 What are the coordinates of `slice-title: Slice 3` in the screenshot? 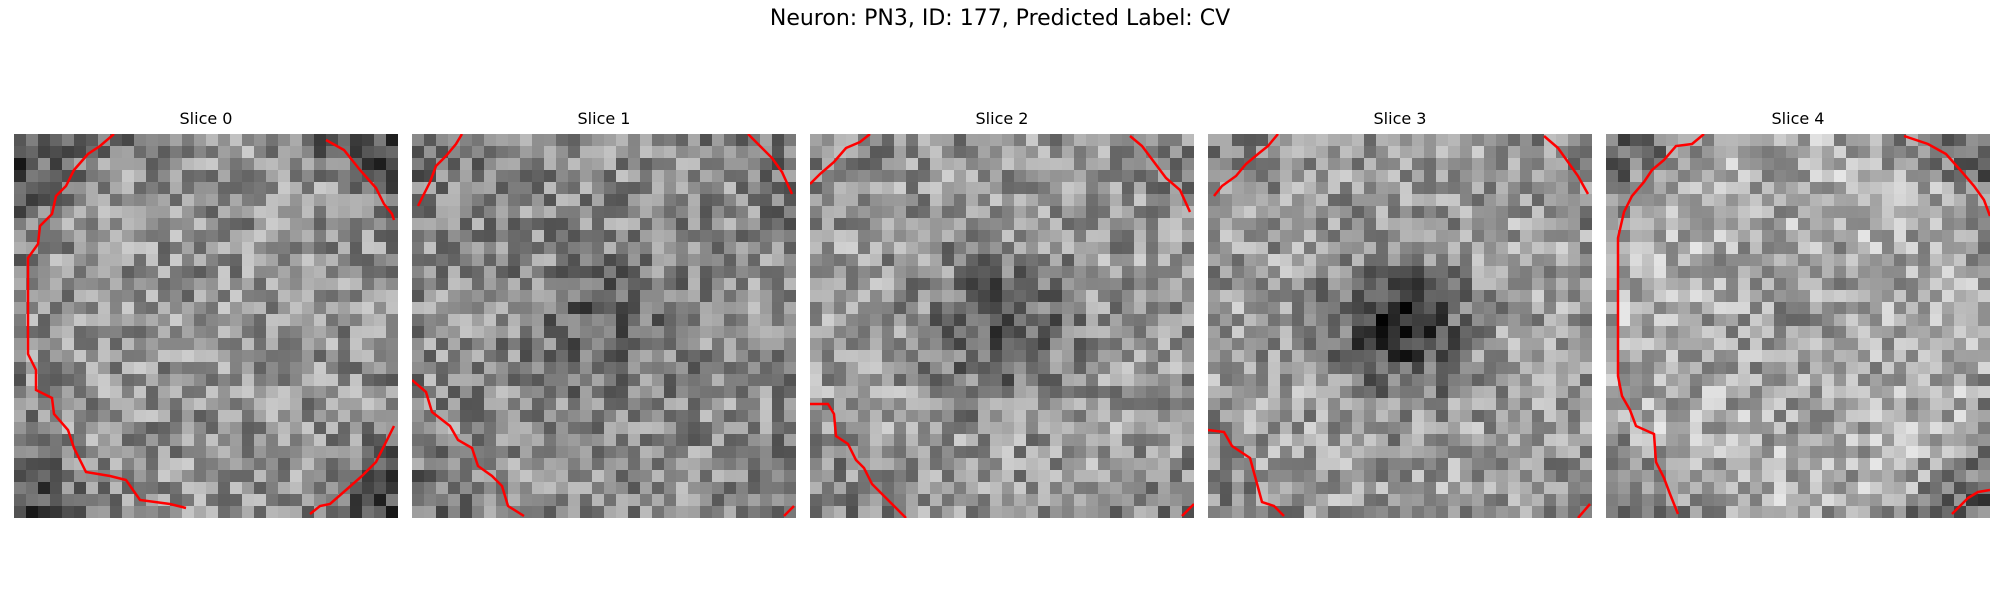 It's located at (1400, 118).